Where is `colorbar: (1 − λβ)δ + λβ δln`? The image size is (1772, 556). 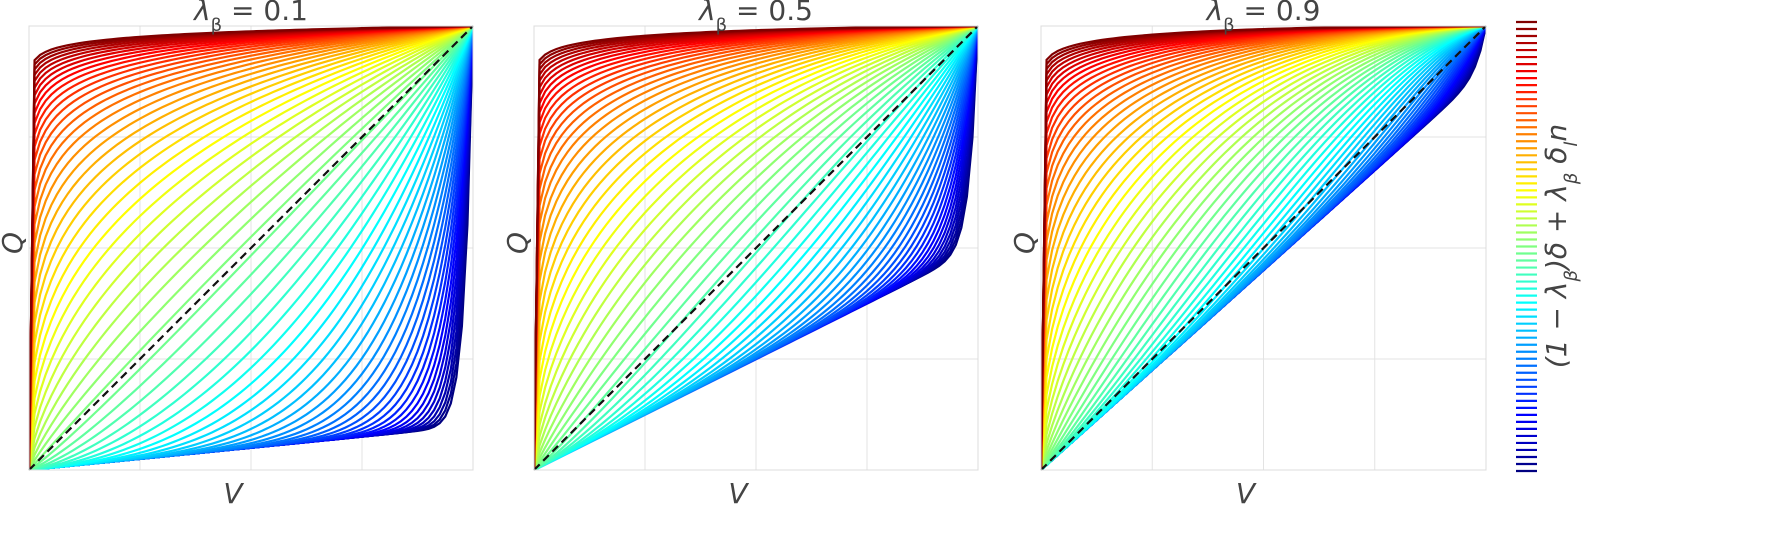
colorbar: (1 − λβ)δ + λβ δln is located at coordinates (1549, 246).